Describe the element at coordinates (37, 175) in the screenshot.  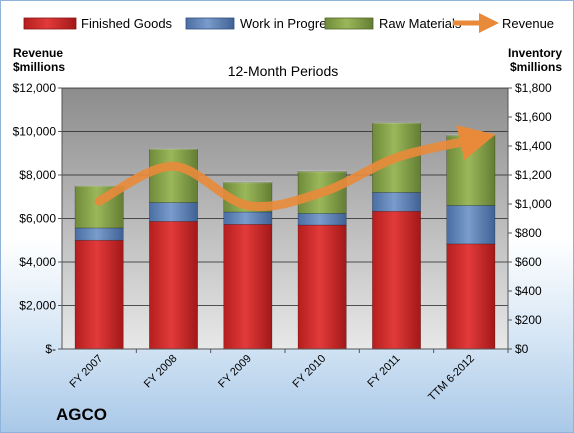
I see `left-axis-tick-label: $8,000` at that location.